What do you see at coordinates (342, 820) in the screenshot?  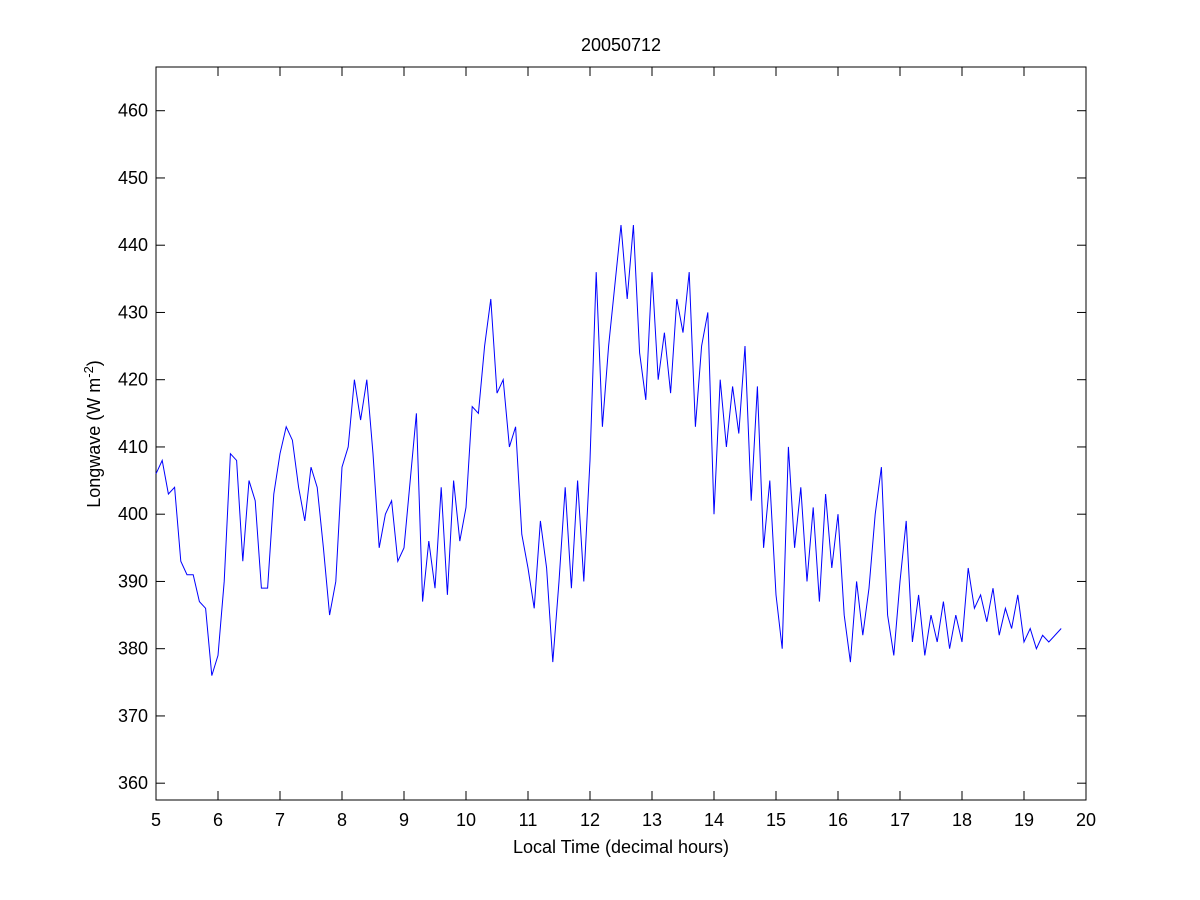 I see `x-tick-label: 8` at bounding box center [342, 820].